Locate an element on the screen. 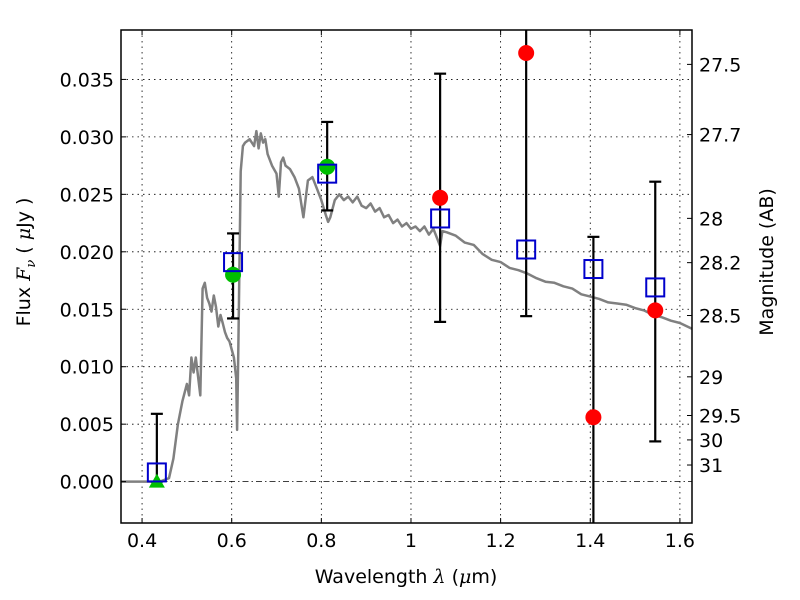  right-tick-label: 28 is located at coordinates (711, 219).